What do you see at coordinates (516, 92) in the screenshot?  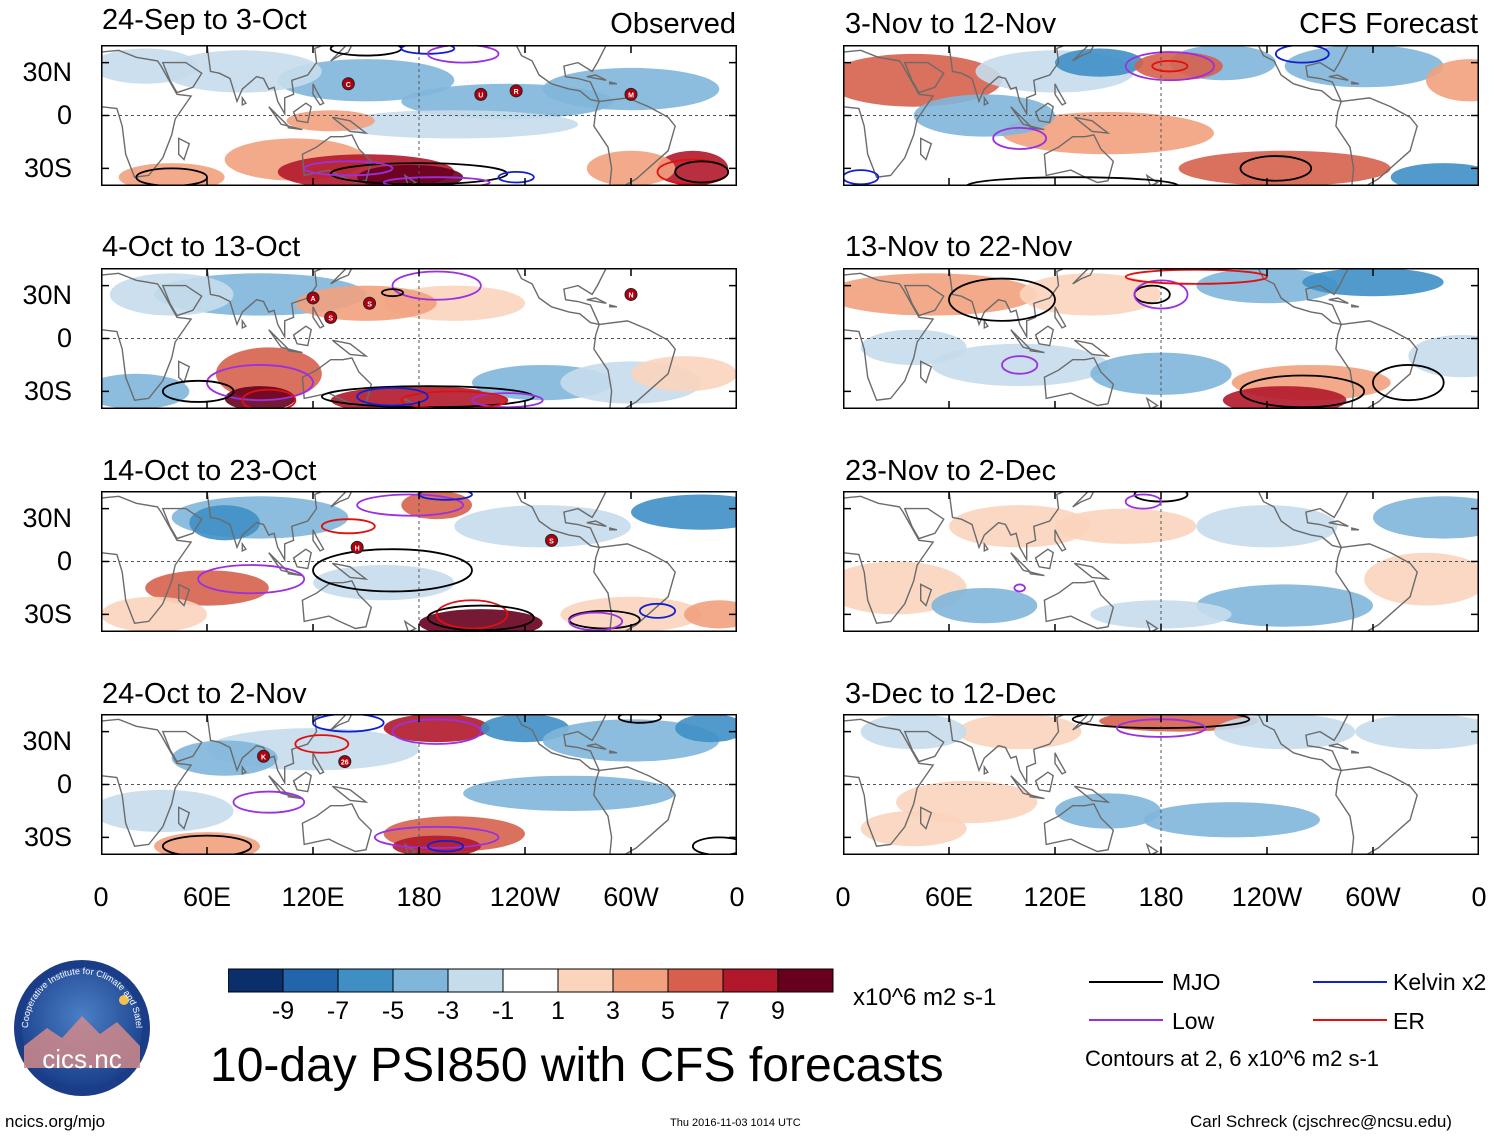 I see `storm-label-2: R` at bounding box center [516, 92].